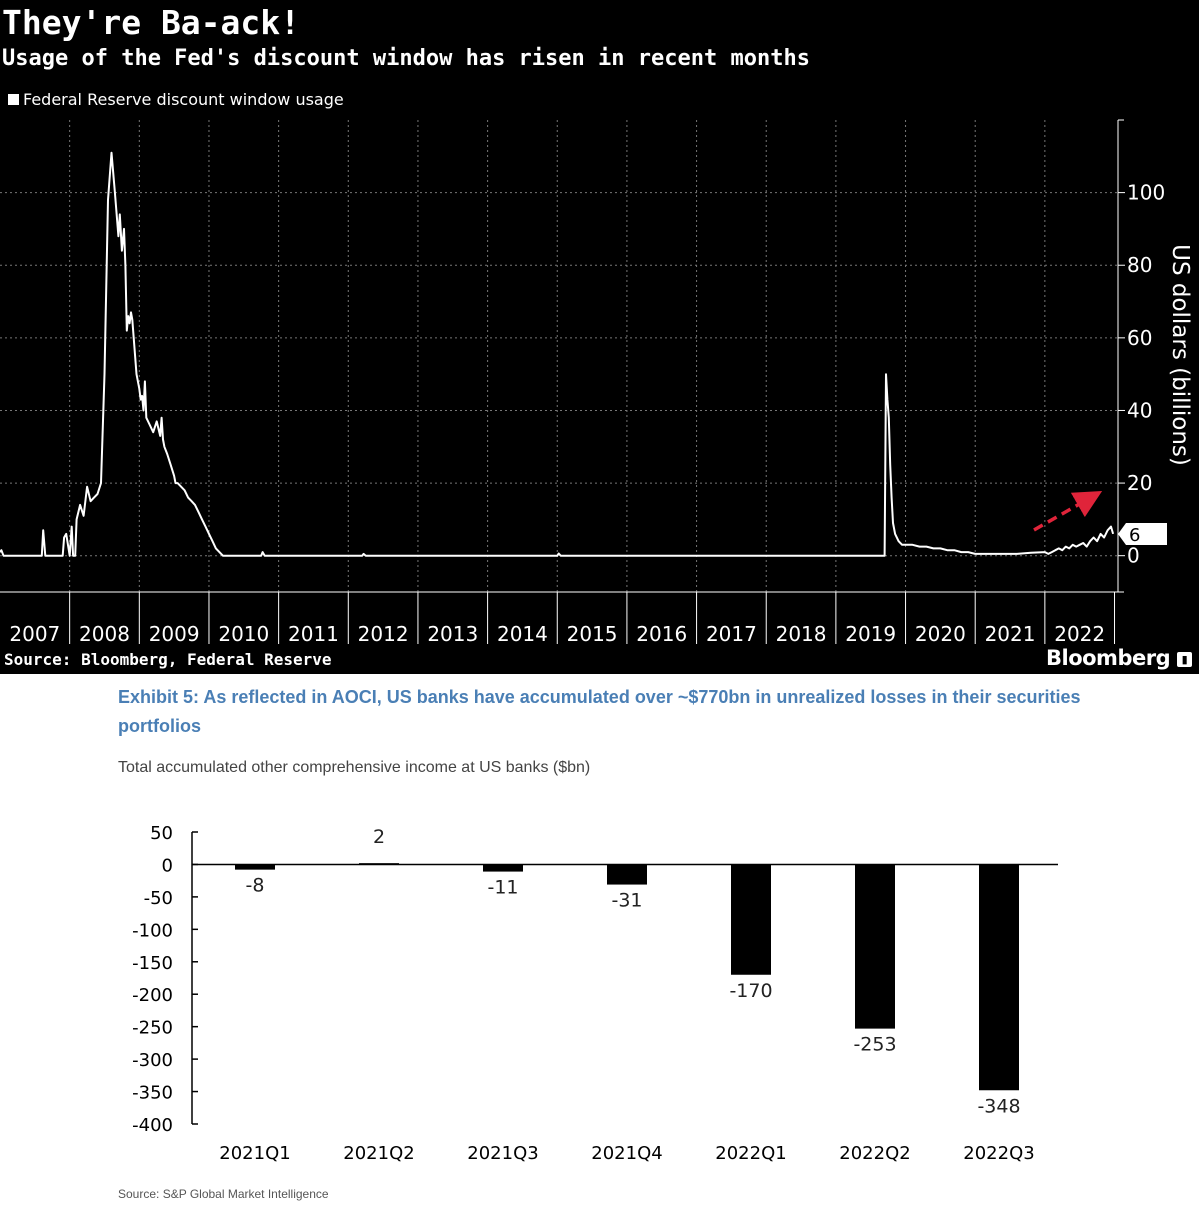  What do you see at coordinates (104, 634) in the screenshot?
I see `x-tick-label: 2008` at bounding box center [104, 634].